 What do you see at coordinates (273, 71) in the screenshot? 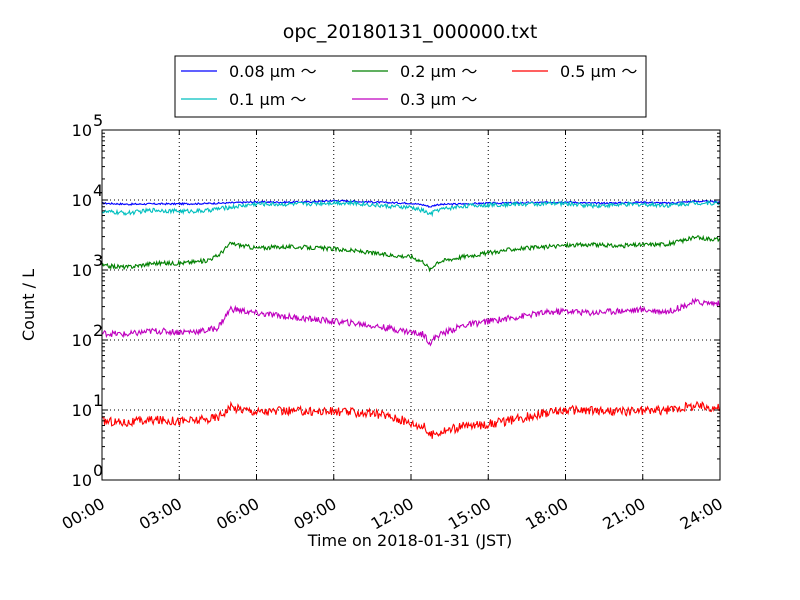
I see `legend-label: 0.08 μm ～` at bounding box center [273, 71].